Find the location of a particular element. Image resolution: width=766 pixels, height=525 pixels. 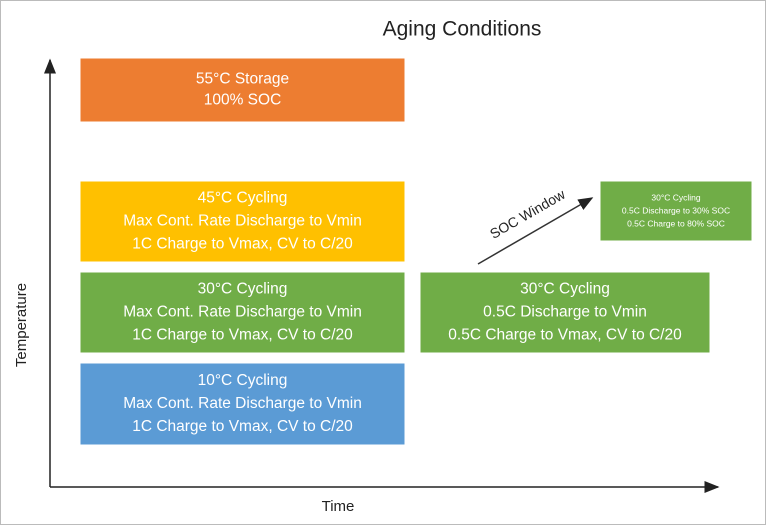

box-line: 0.5C Discharge to Vmin is located at coordinates (565, 312).